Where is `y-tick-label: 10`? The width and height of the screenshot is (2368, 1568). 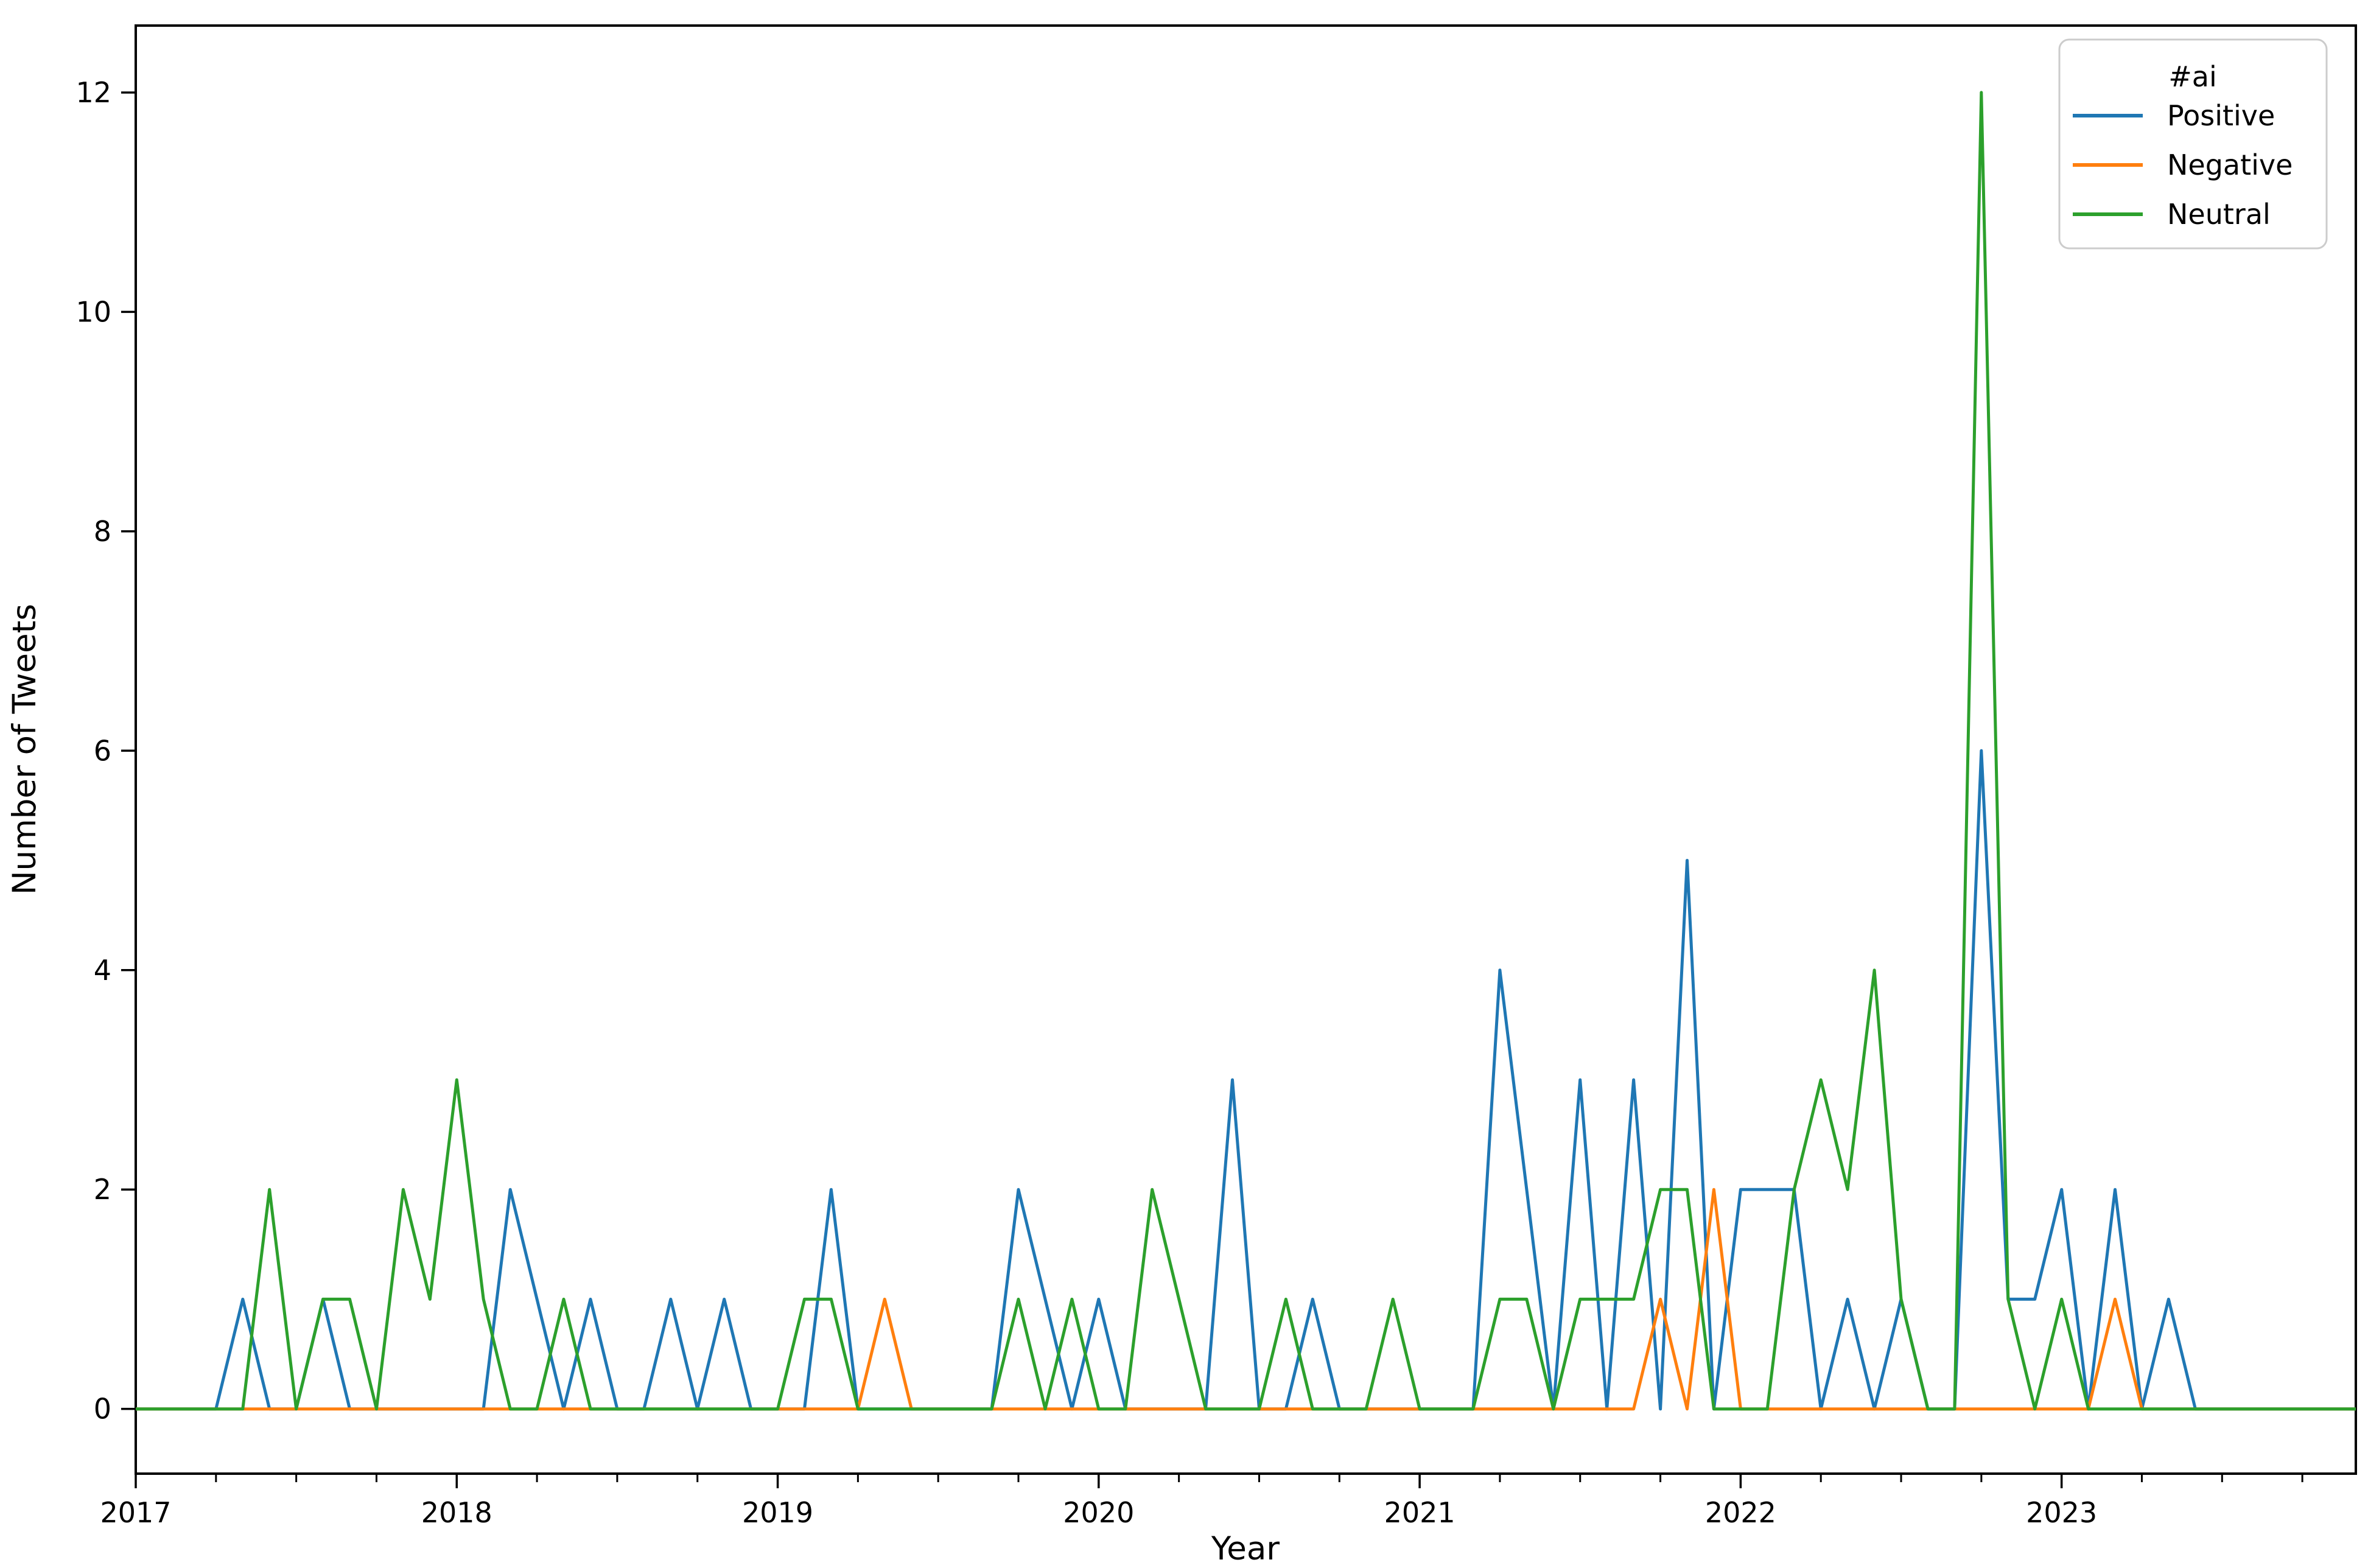 y-tick-label: 10 is located at coordinates (93, 311).